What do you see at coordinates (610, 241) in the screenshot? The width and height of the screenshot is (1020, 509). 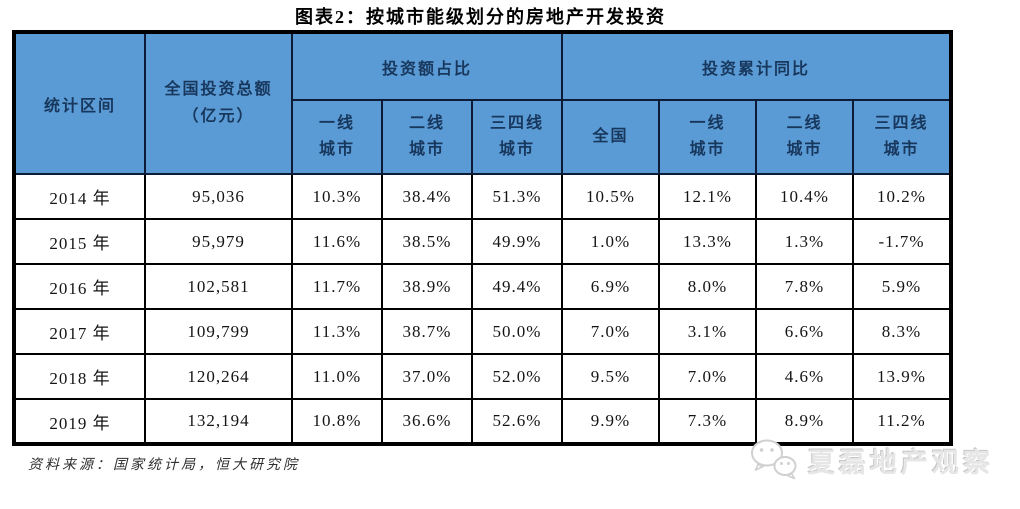 I see `cell-yoy-national: 1.0%` at bounding box center [610, 241].